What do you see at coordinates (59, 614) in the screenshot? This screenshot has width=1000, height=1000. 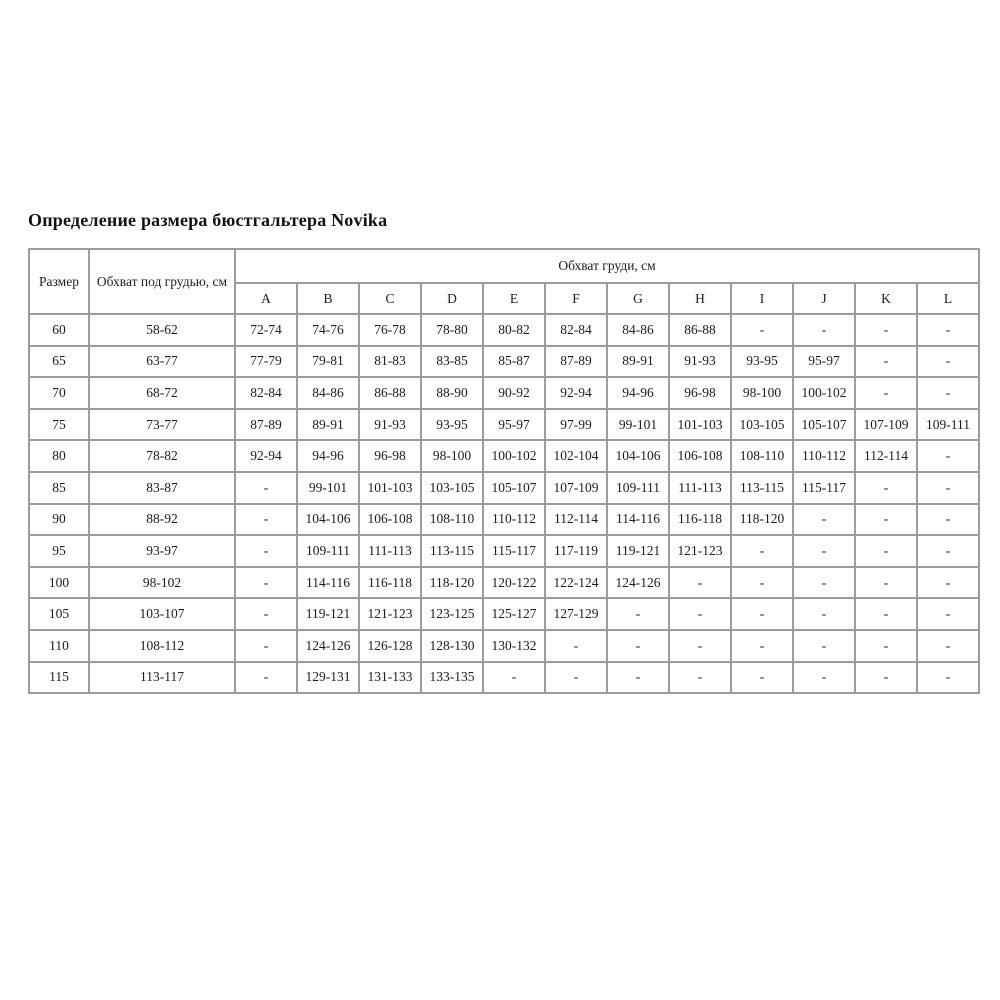 I see `size-cell: 105` at bounding box center [59, 614].